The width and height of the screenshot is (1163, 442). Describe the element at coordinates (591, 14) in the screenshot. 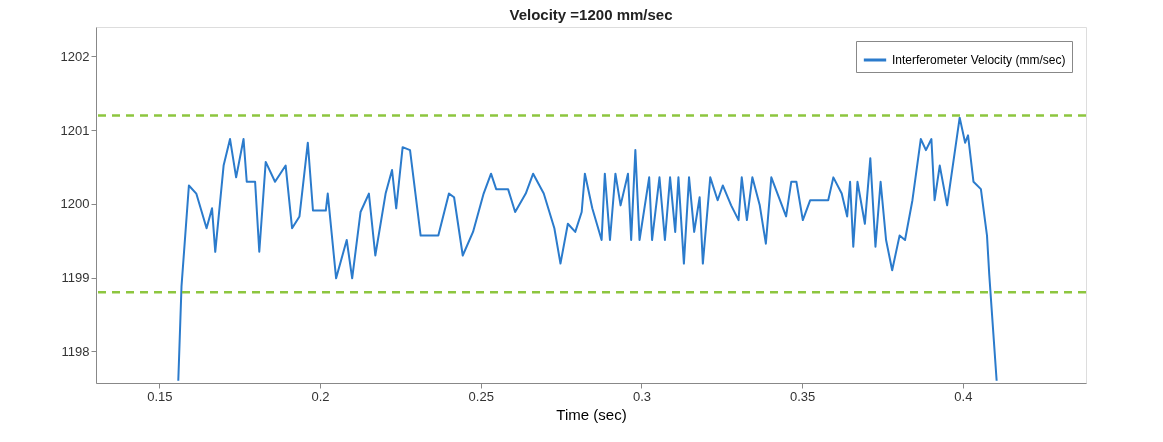

I see `chart-title: Velocity =1200 mm/sec` at that location.